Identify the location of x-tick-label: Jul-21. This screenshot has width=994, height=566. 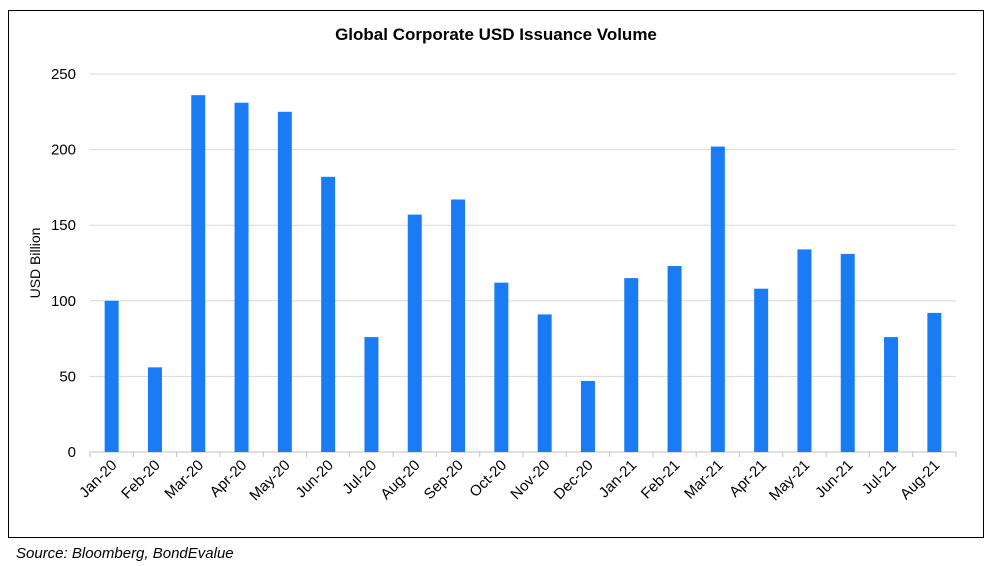
(879, 477).